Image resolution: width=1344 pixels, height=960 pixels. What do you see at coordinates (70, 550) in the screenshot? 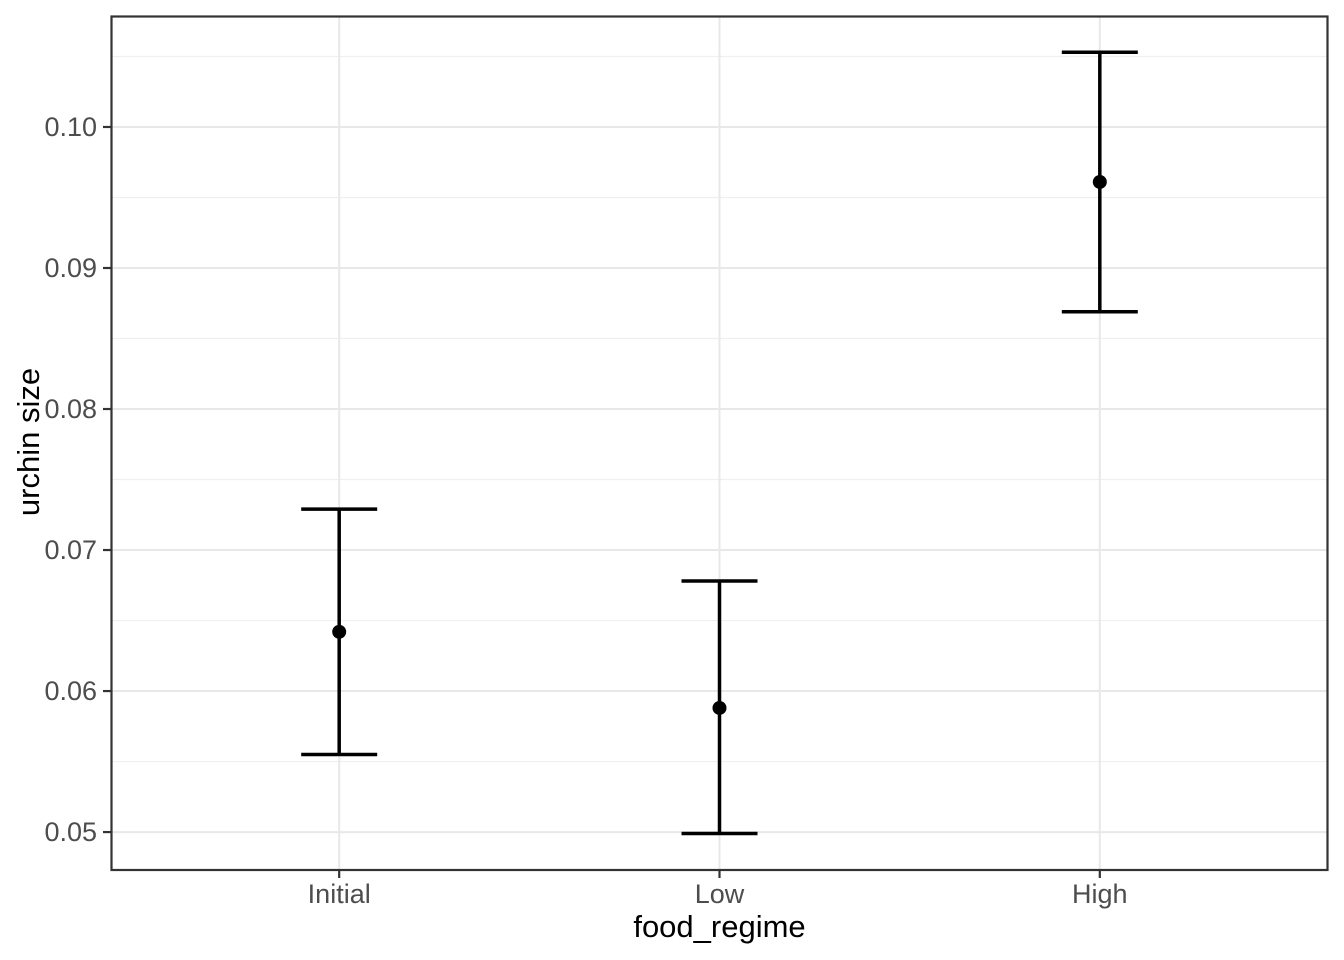
I see `y-tick-label: 0.07` at bounding box center [70, 550].